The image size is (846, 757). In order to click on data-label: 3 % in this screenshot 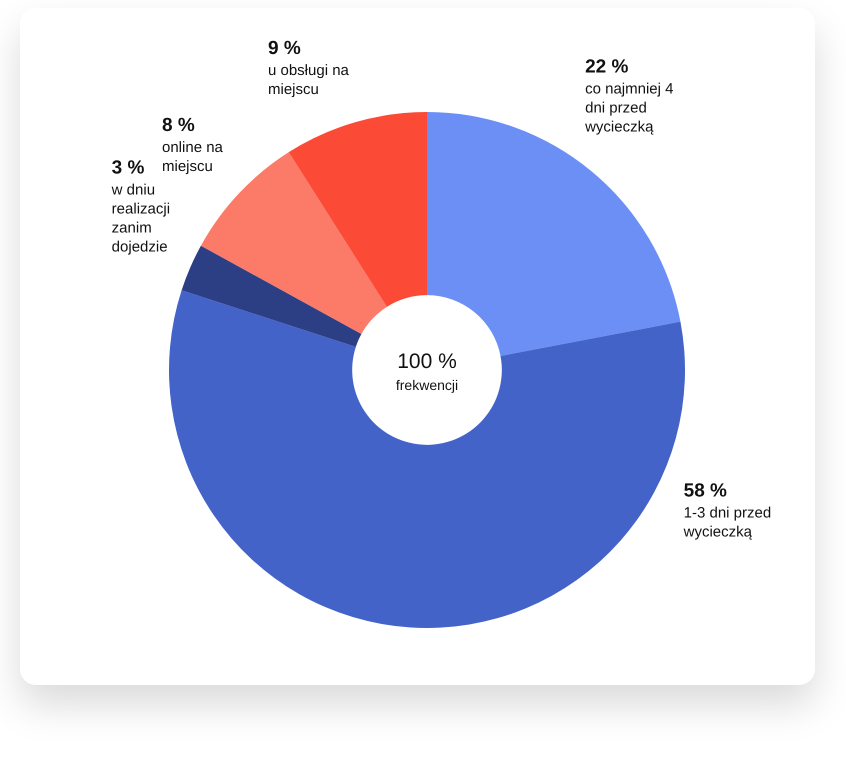, I will do `click(128, 168)`.